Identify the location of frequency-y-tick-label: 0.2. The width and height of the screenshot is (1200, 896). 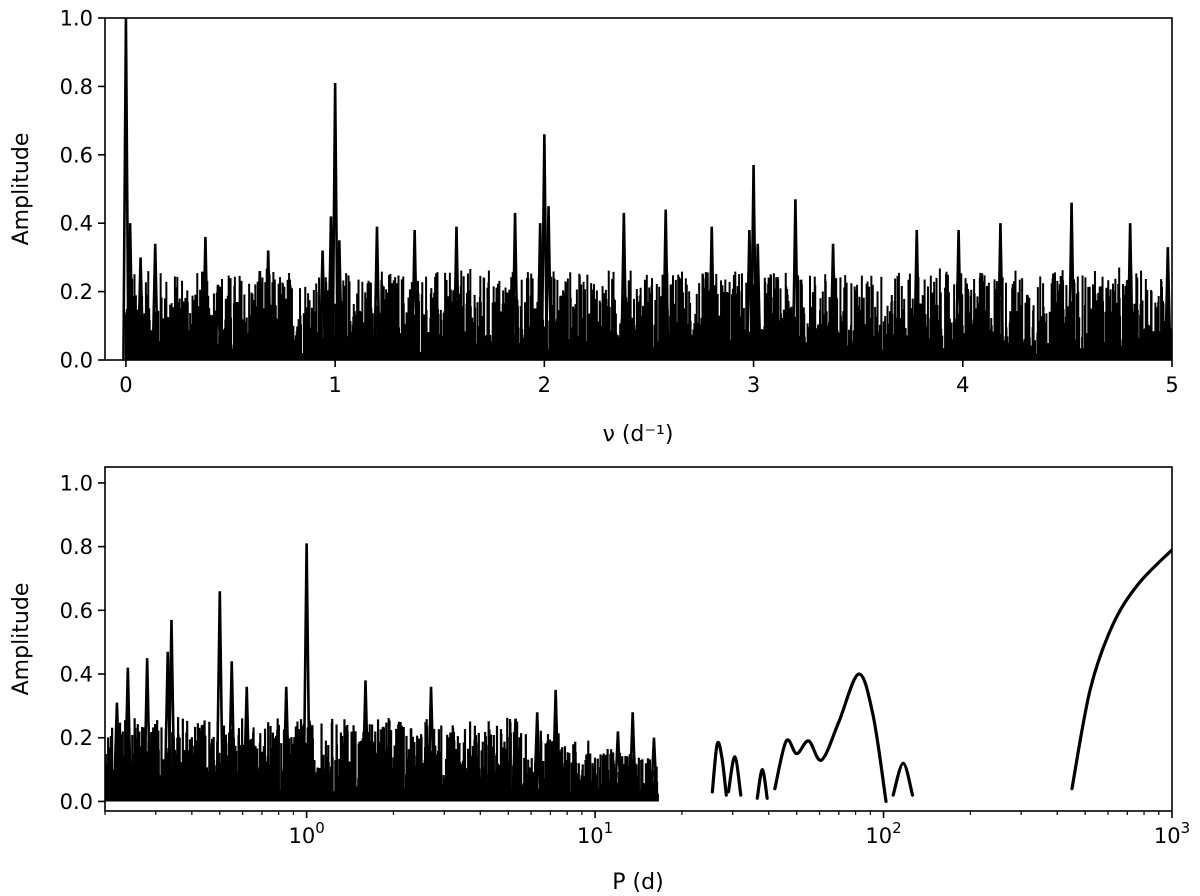
(76, 292).